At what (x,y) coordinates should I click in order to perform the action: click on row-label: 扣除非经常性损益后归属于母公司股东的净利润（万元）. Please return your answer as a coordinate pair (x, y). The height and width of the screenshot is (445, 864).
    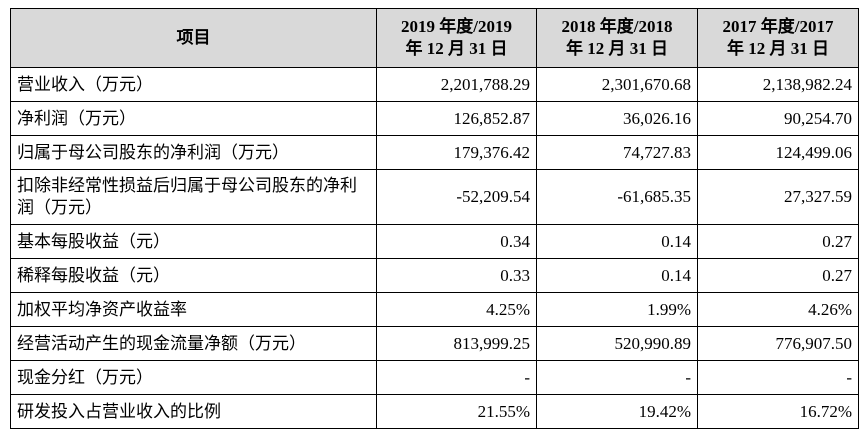
    Looking at the image, I should click on (193, 197).